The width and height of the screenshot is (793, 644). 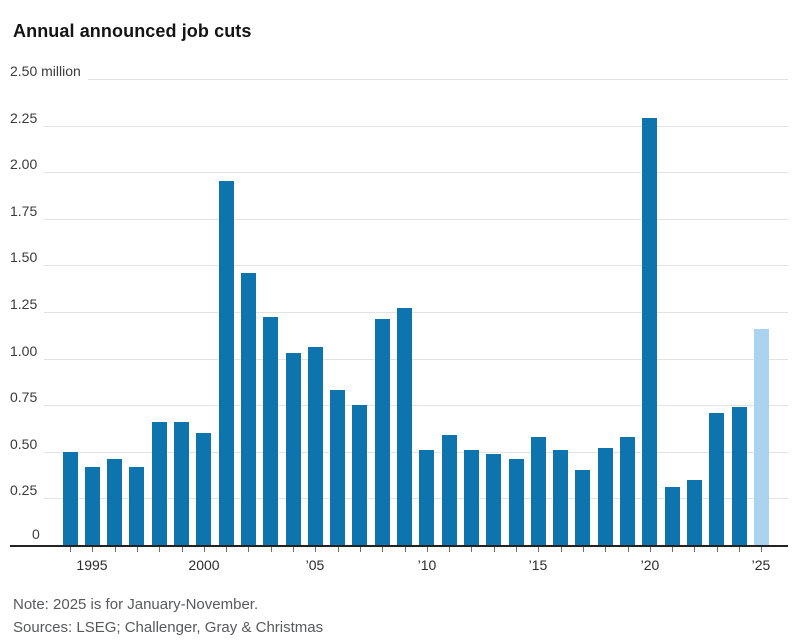 I want to click on bar-2008, so click(x=382, y=433).